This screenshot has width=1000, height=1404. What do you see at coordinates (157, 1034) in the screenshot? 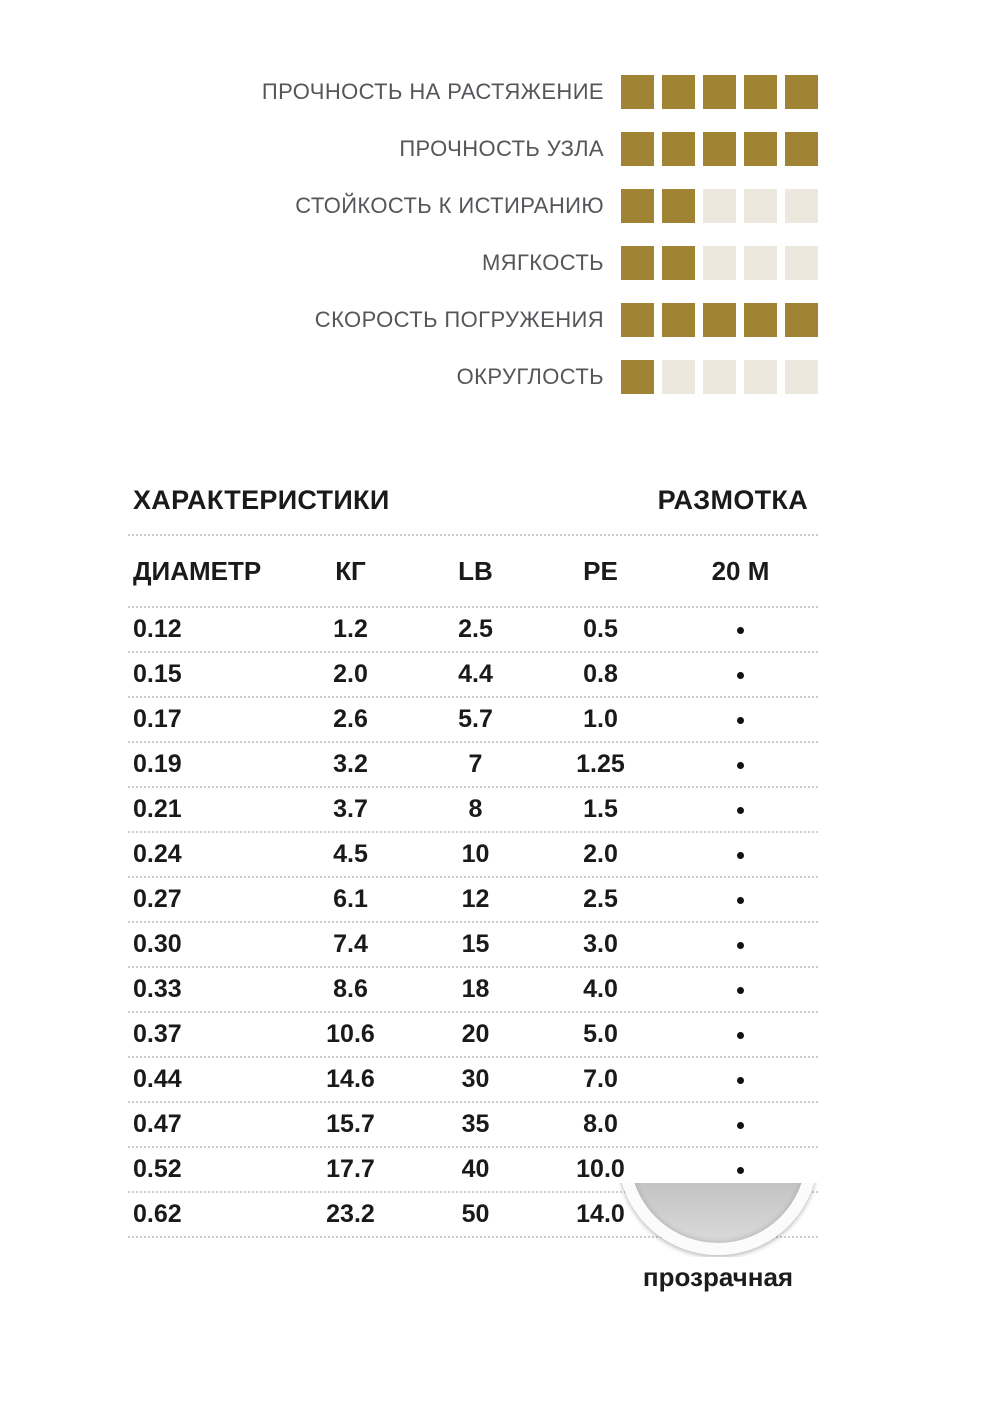
I see `cell-diameter: 0.37` at bounding box center [157, 1034].